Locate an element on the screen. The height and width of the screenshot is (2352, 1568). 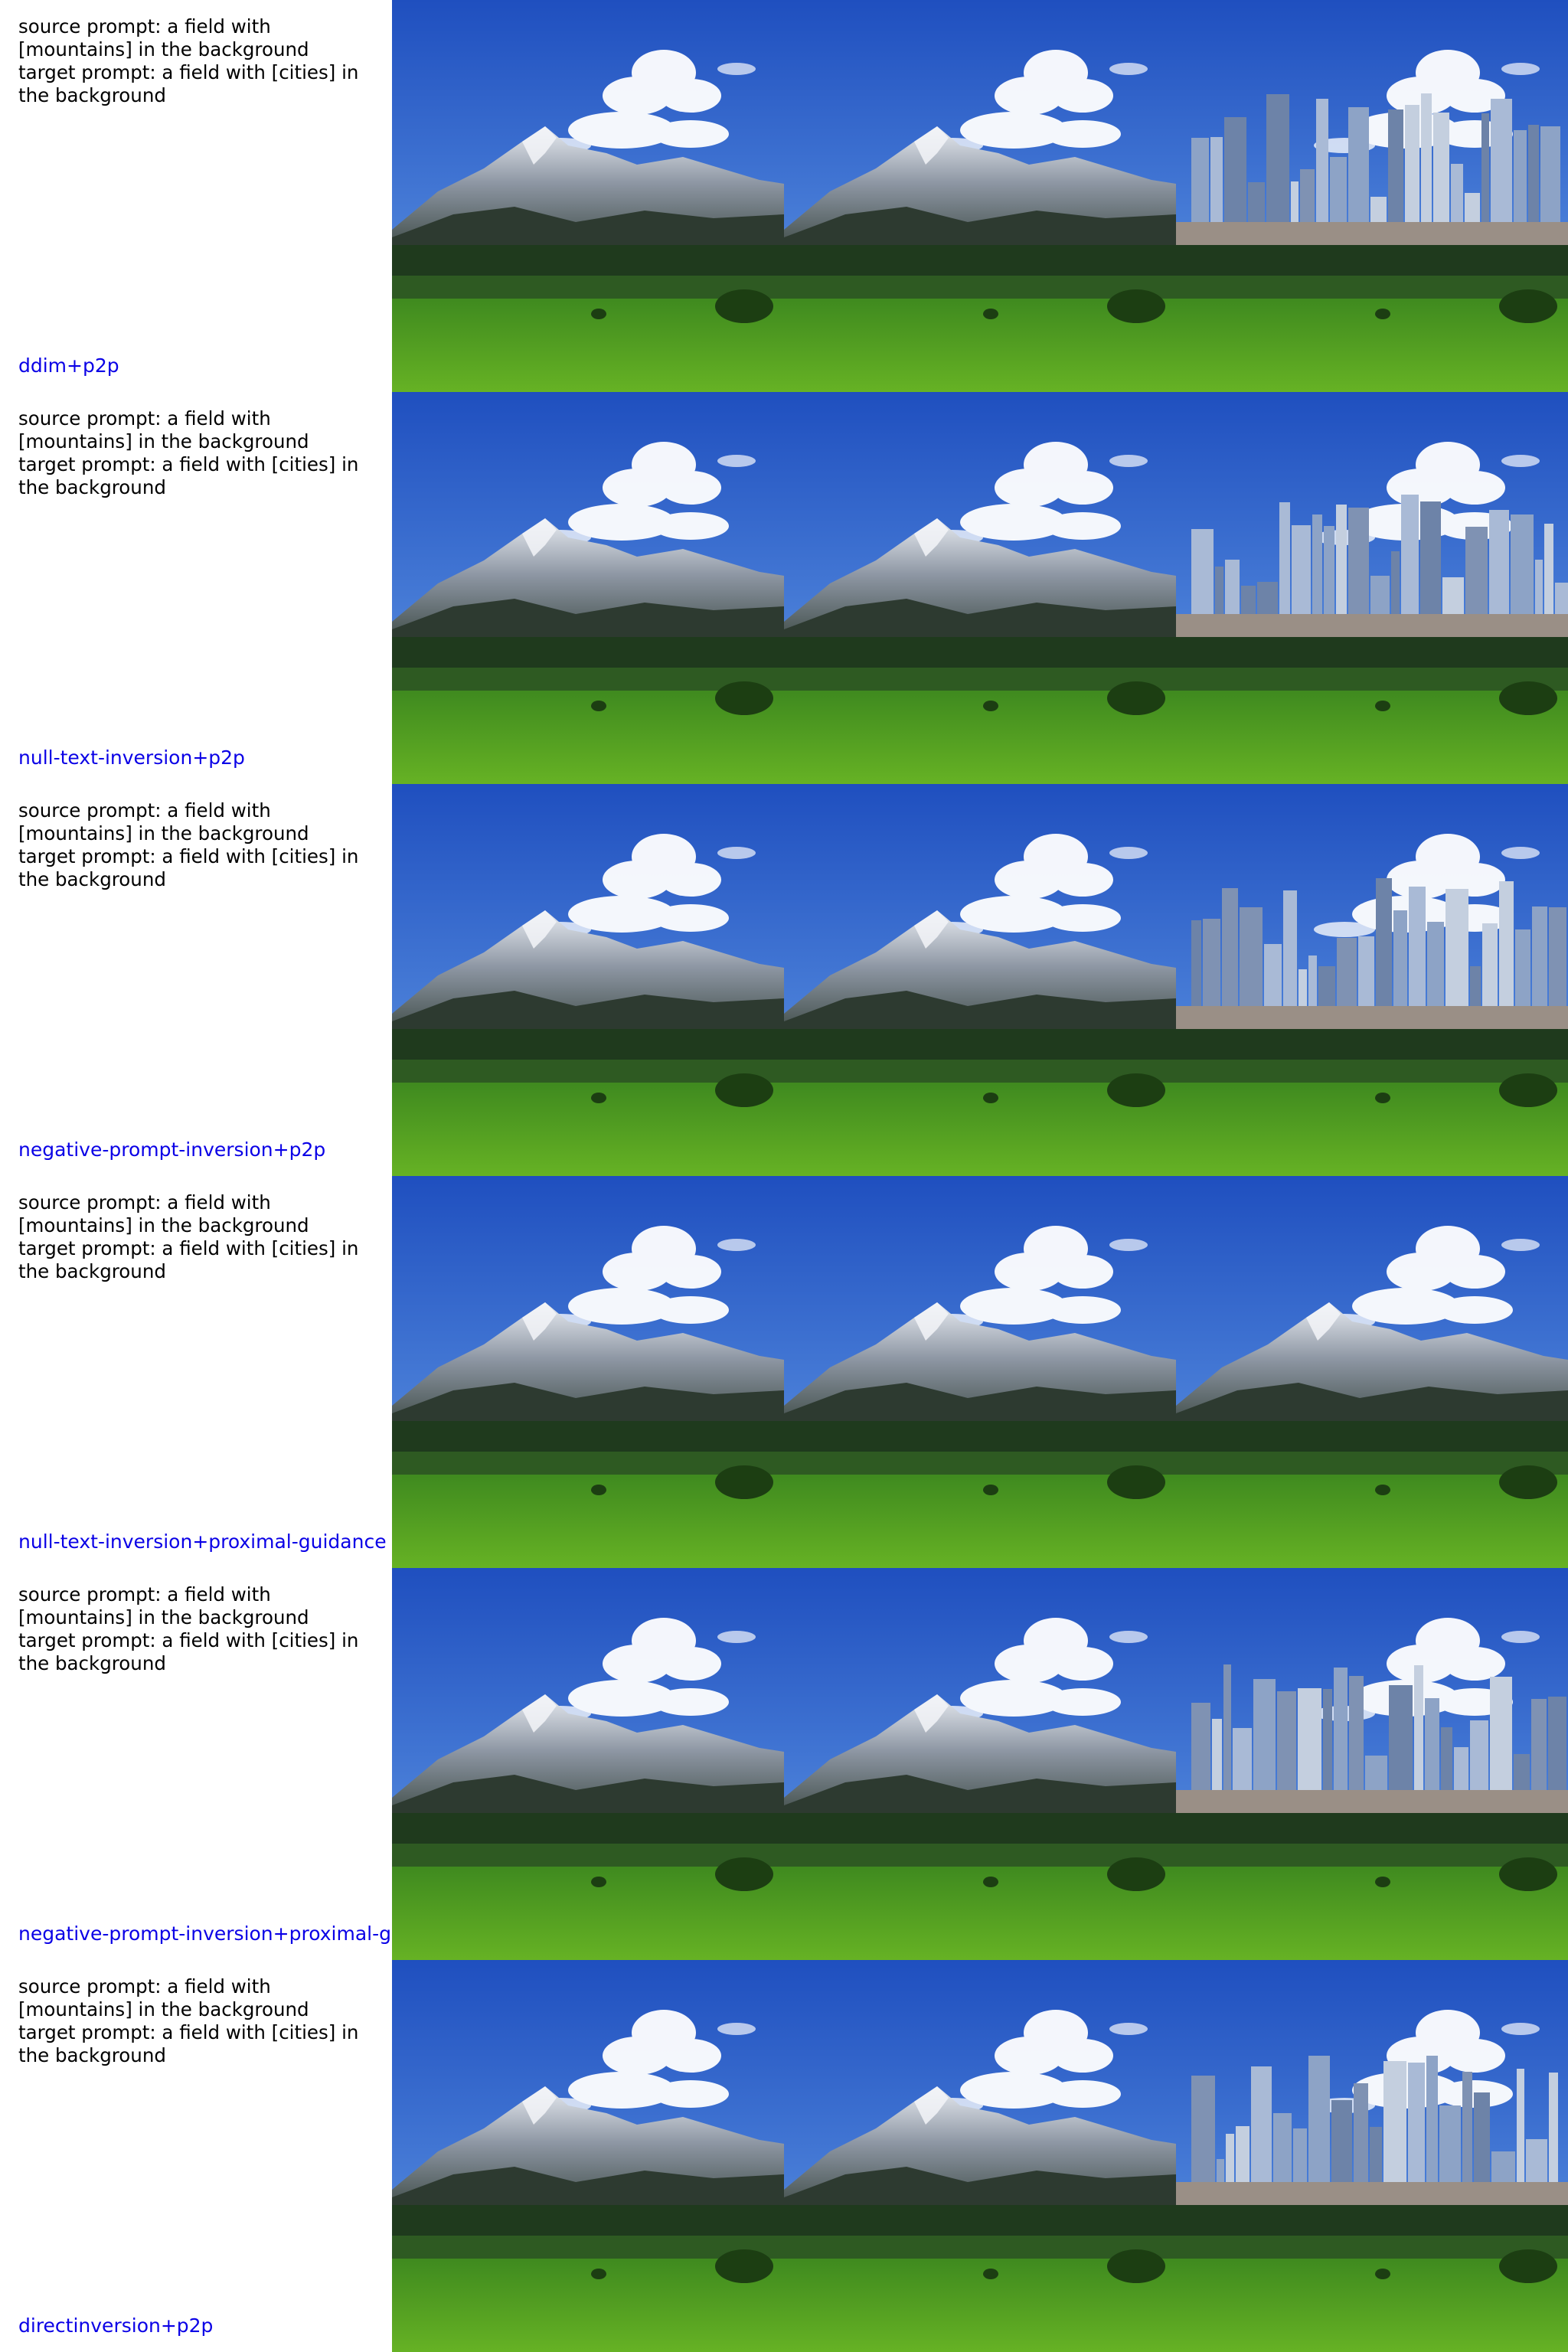
method-label: directinversion+p2p is located at coordinates (116, 2325).